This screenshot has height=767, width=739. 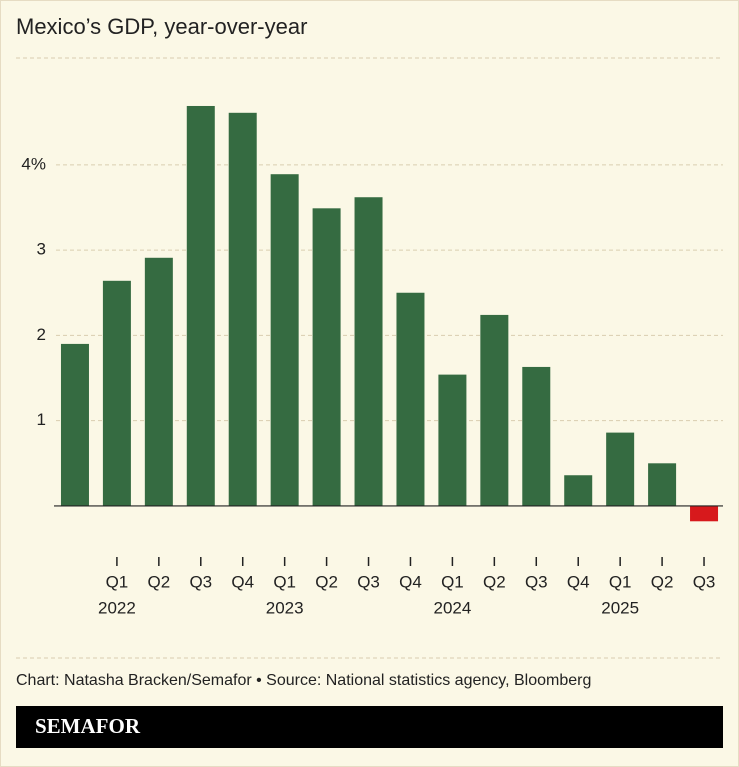 What do you see at coordinates (33, 163) in the screenshot?
I see `y-tick-label: 4%` at bounding box center [33, 163].